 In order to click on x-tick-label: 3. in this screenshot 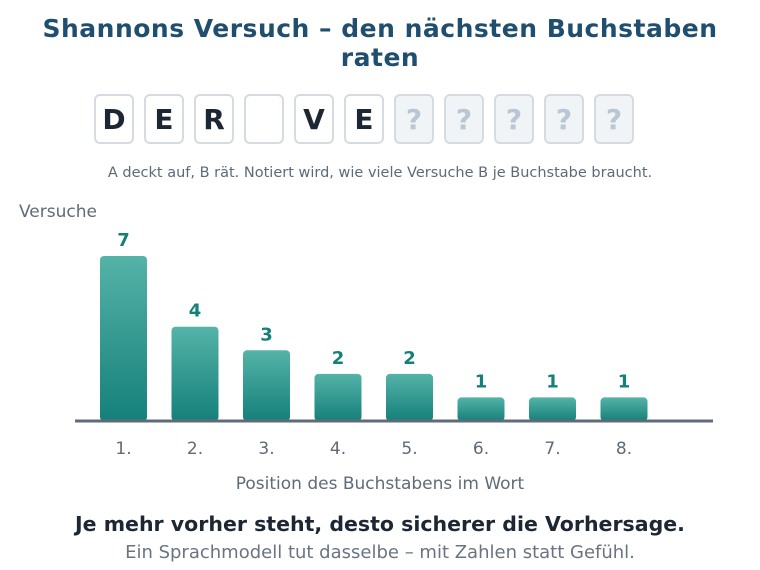, I will do `click(266, 449)`.